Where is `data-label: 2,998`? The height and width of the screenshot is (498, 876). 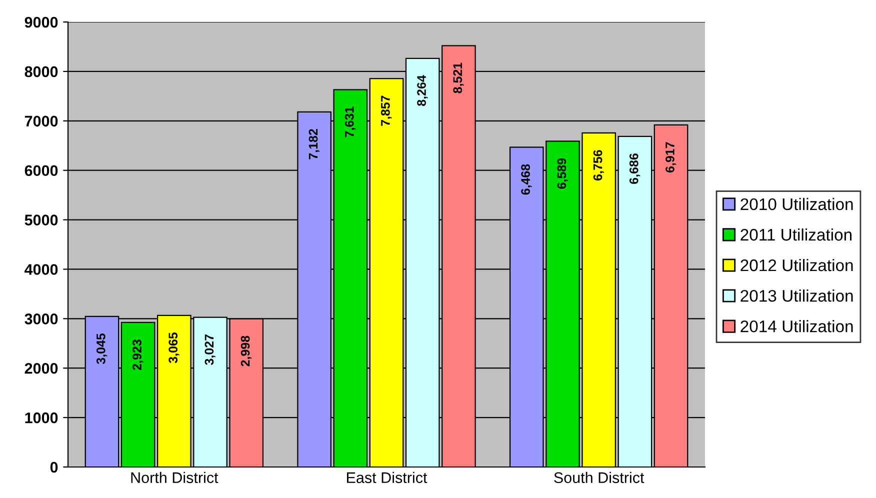 data-label: 2,998 is located at coordinates (246, 351).